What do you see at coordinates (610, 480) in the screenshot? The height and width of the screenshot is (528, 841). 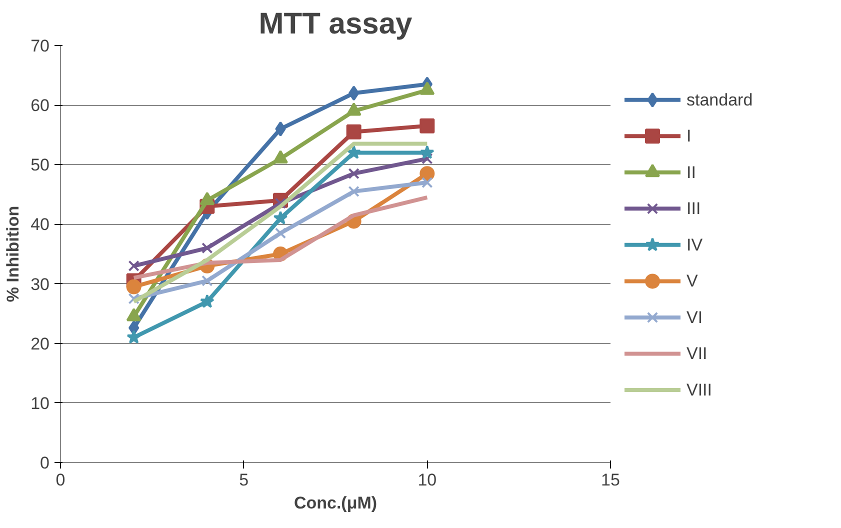 I see `x-tick-label: 15` at bounding box center [610, 480].